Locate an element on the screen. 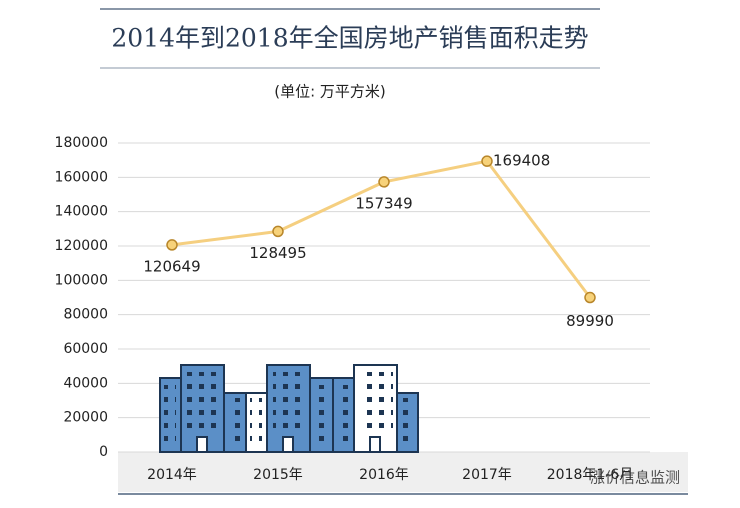  x-axis-band is located at coordinates (403, 472).